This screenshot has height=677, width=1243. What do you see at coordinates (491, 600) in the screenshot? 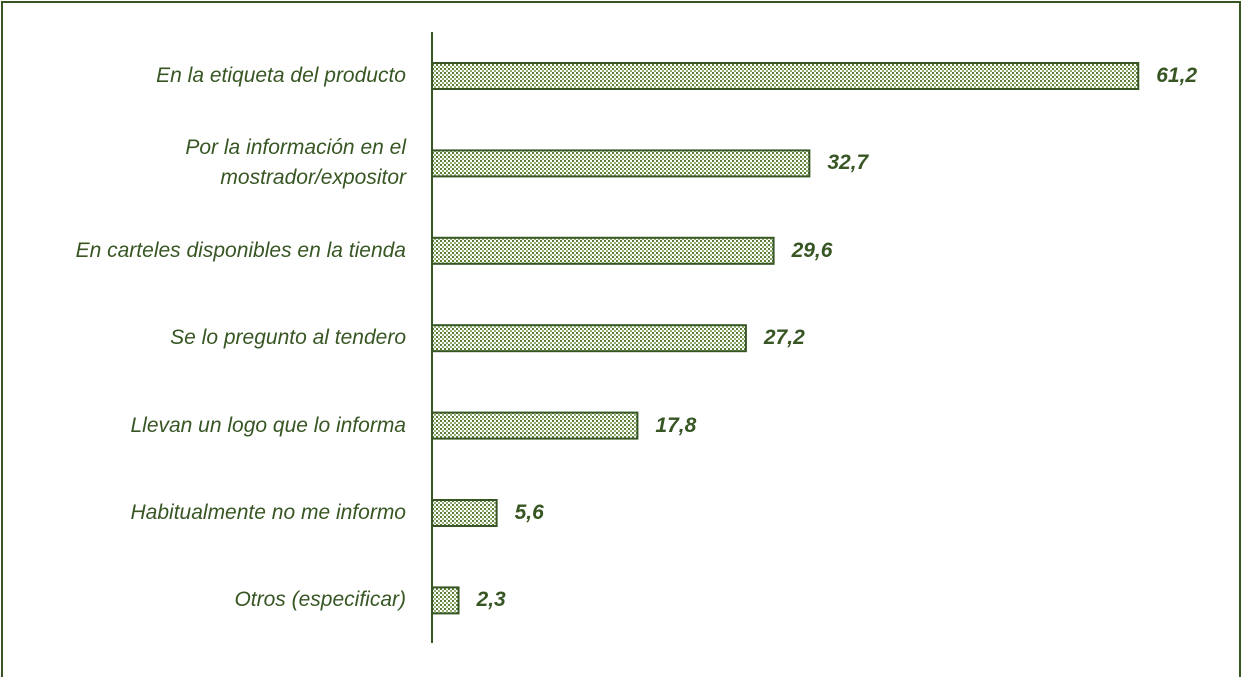
I see `value-label: 2,3` at bounding box center [491, 600].